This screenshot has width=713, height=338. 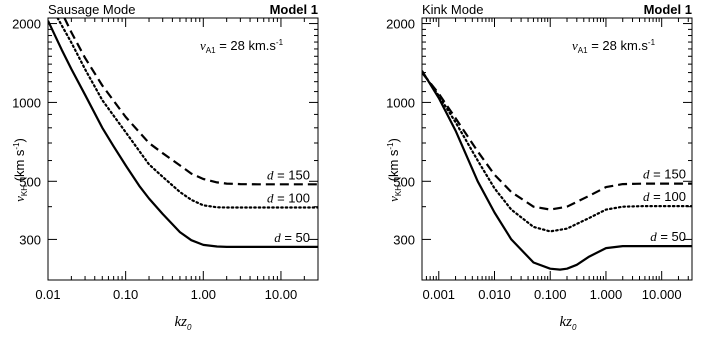 I want to click on x-tick-label: 0.010, so click(x=494, y=294).